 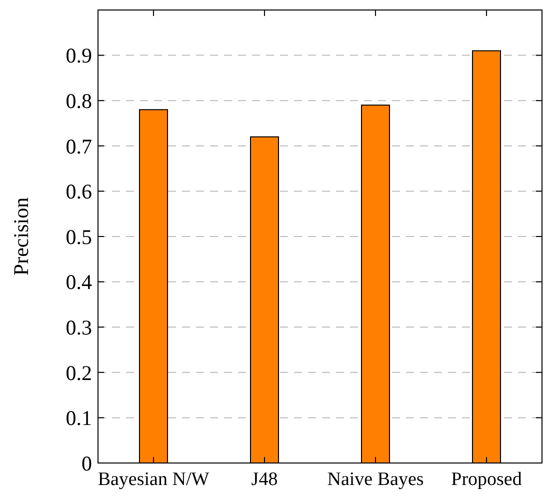 What do you see at coordinates (79, 100) in the screenshot?
I see `y-tick-label: 0.8` at bounding box center [79, 100].